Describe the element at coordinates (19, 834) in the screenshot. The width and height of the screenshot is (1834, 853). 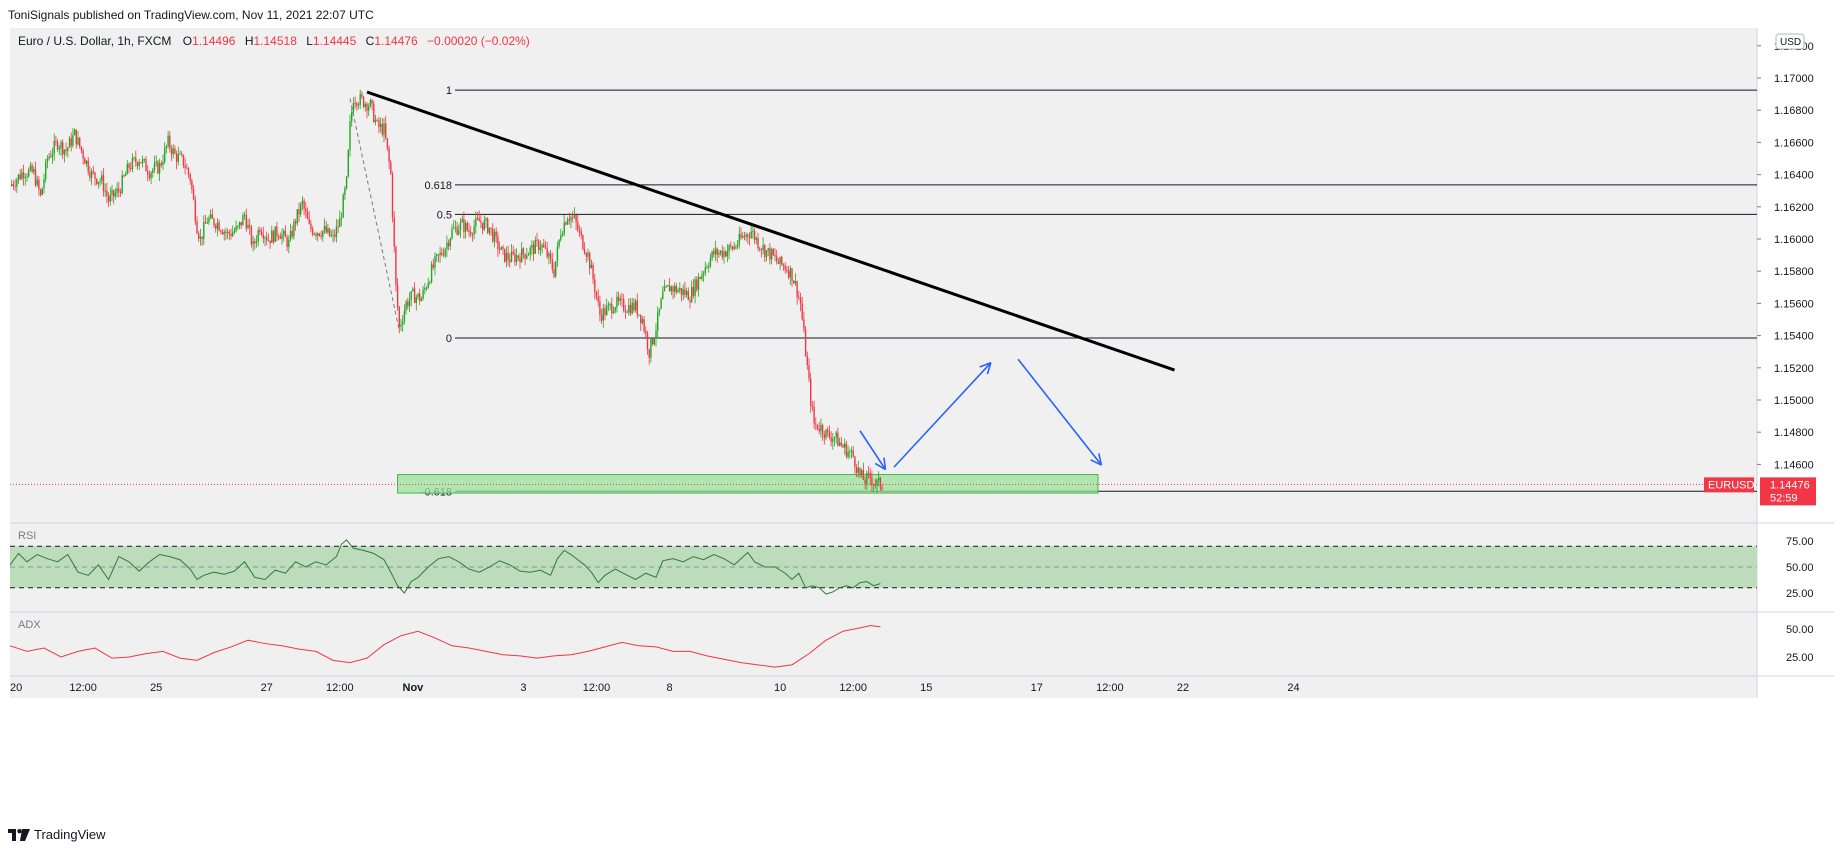
I see `tradingview-logo-icon` at that location.